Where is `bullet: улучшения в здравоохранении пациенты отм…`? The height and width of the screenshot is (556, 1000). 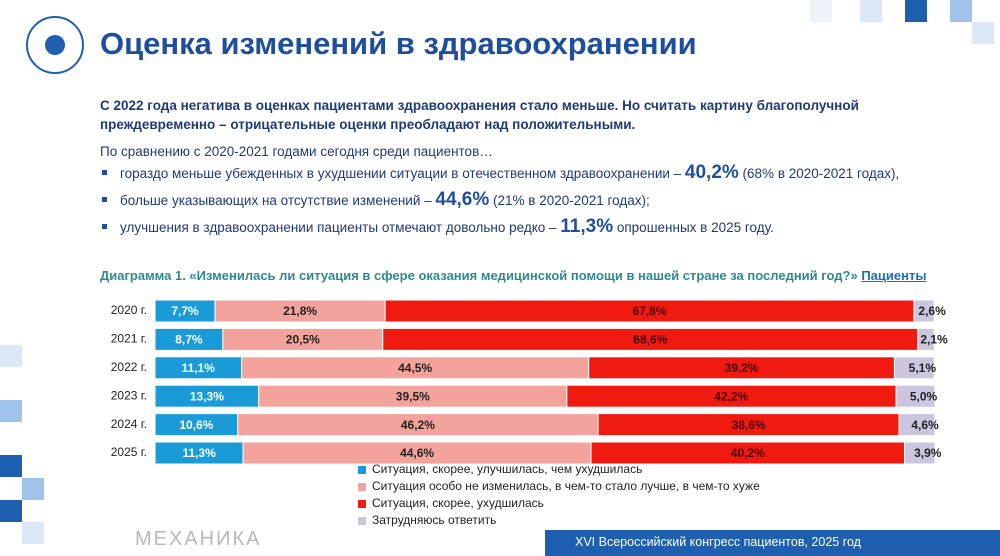
bullet: улучшения в здравоохранении пациенты отм… is located at coordinates (437, 227).